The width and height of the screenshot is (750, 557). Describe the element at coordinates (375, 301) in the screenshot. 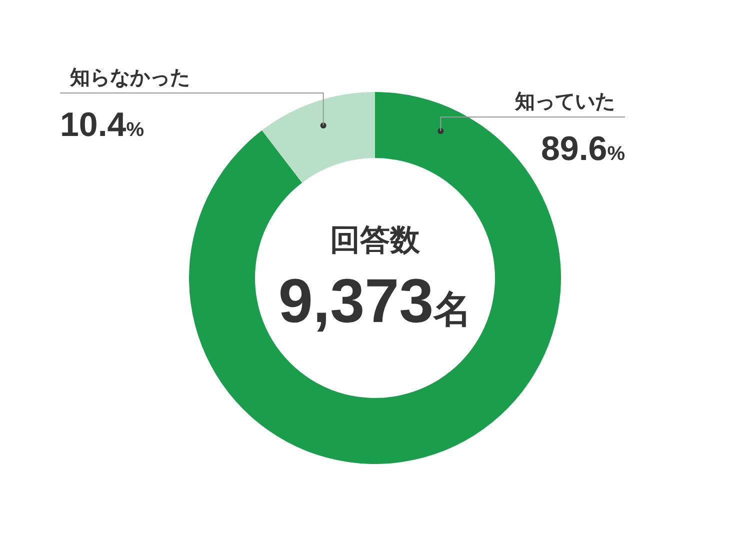

I see `text: 9,373名` at that location.